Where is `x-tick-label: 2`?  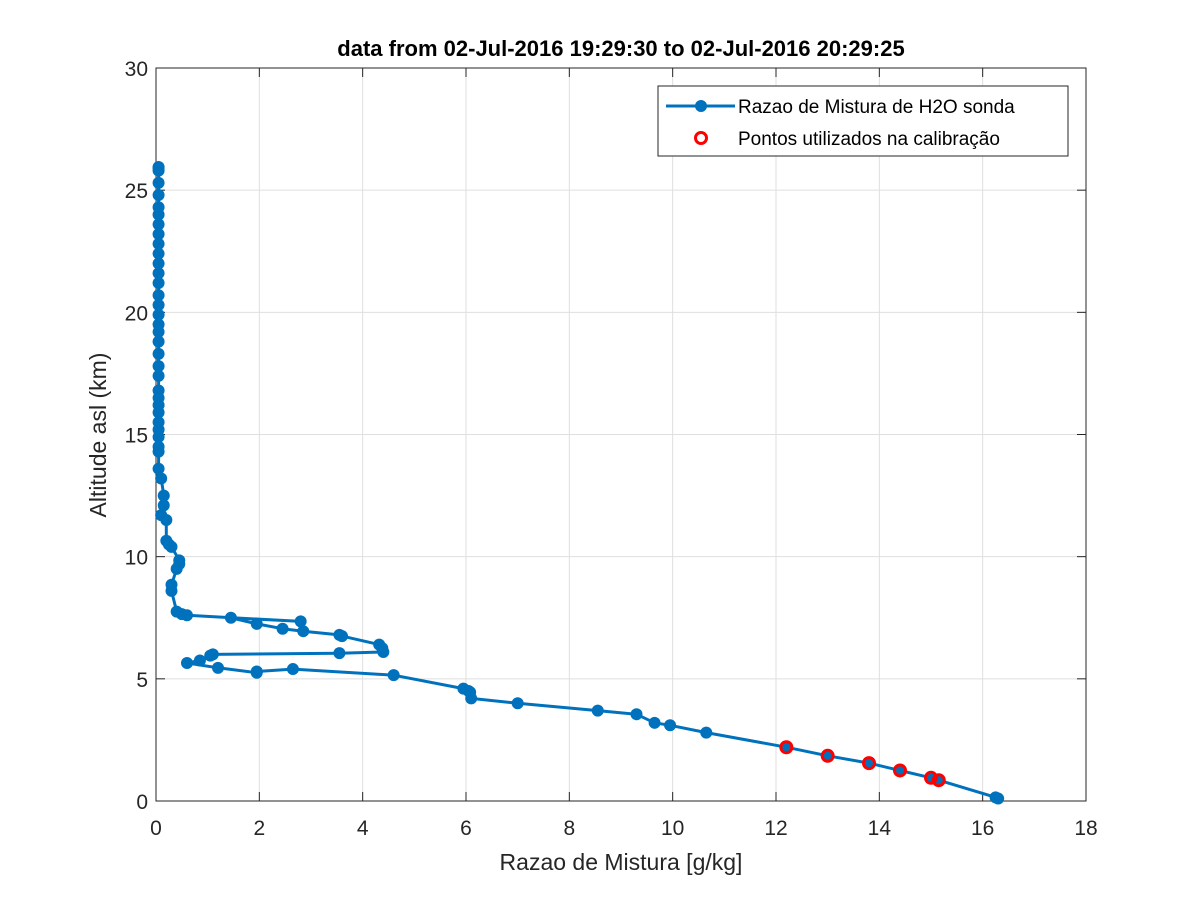 x-tick-label: 2 is located at coordinates (259, 828).